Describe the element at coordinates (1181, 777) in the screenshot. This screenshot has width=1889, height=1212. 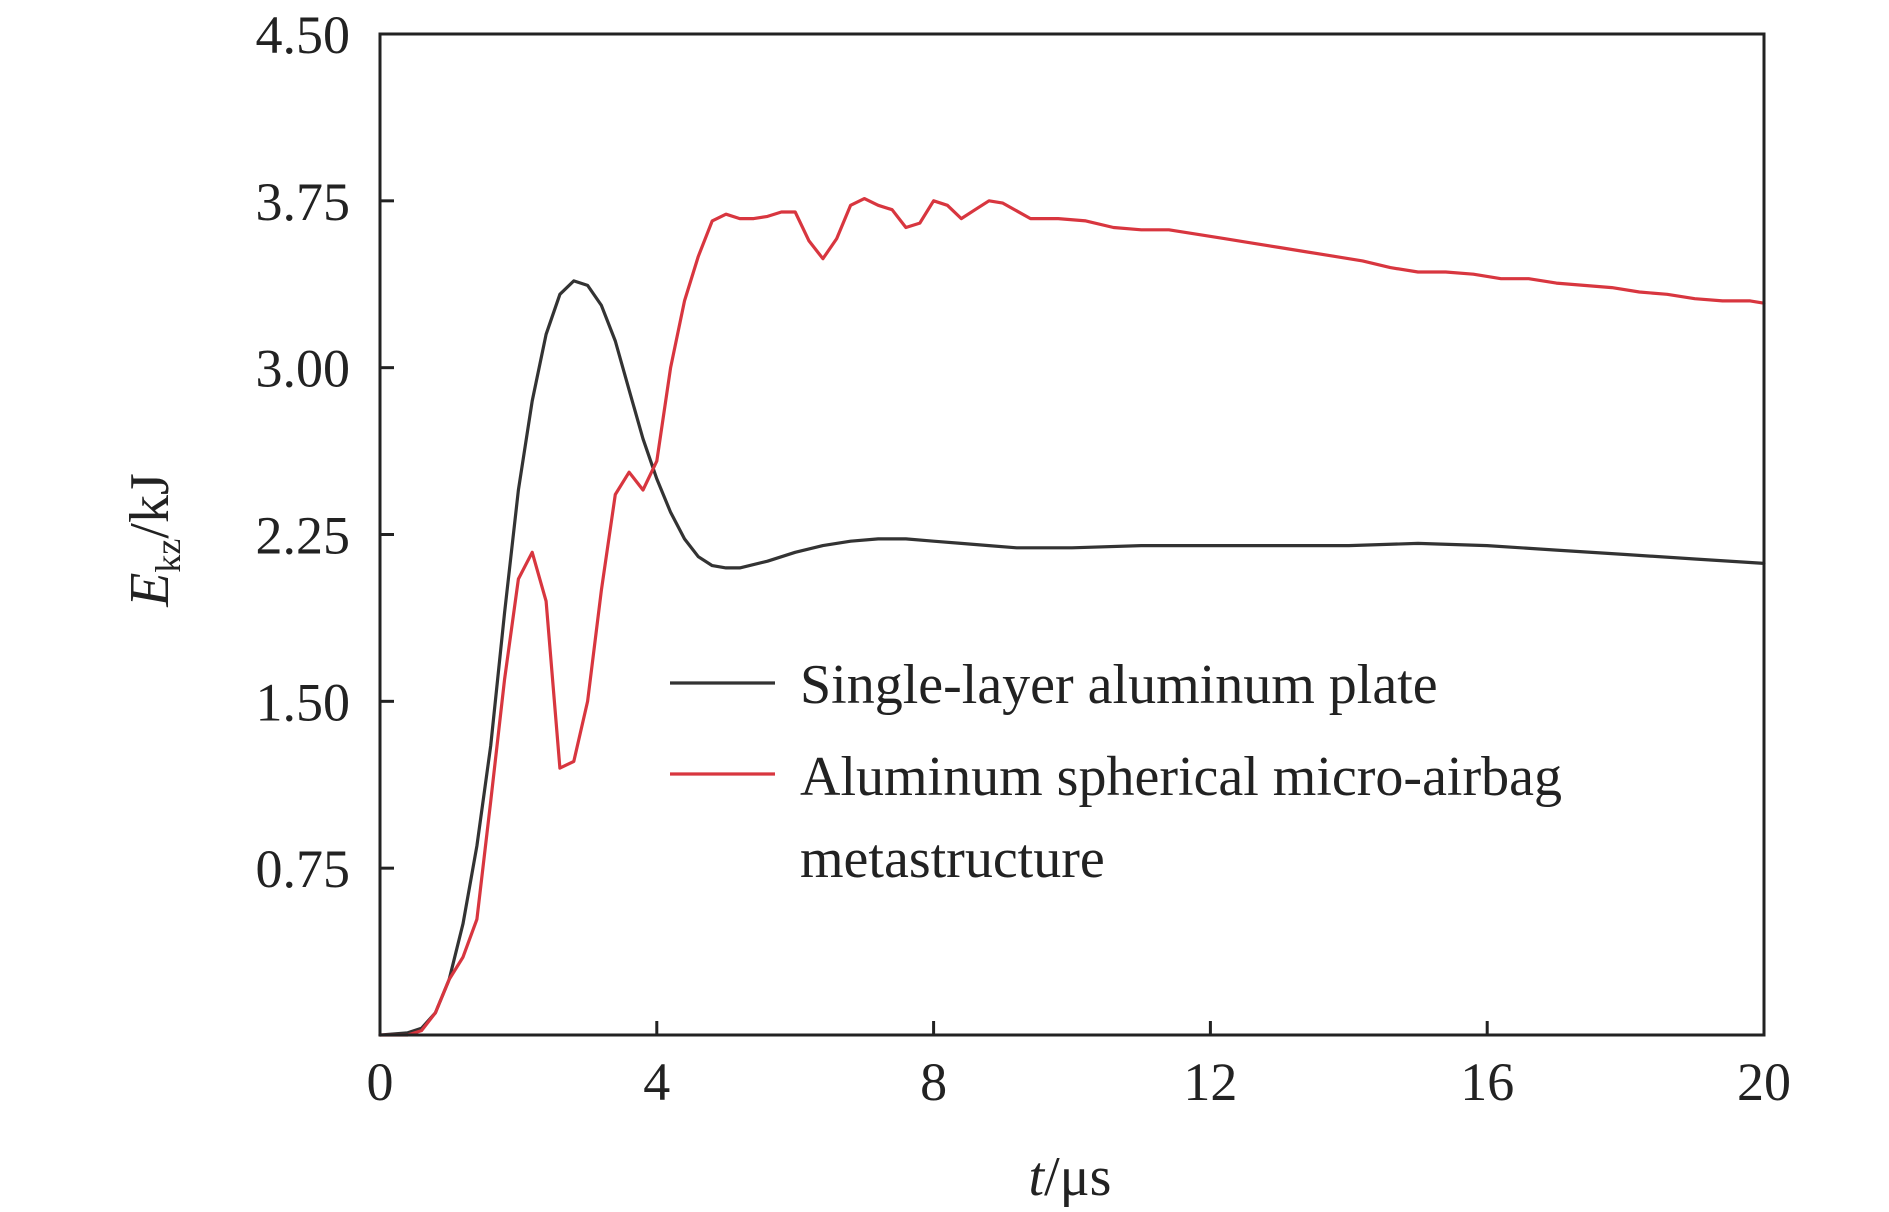
I see `legend-label-micro-airbag: Aluminum spherical micro-airbag` at that location.